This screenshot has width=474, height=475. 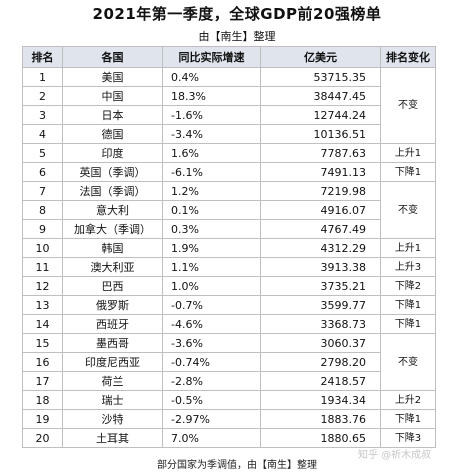 What do you see at coordinates (211, 267) in the screenshot?
I see `growth-cell: 1.1%` at bounding box center [211, 267].